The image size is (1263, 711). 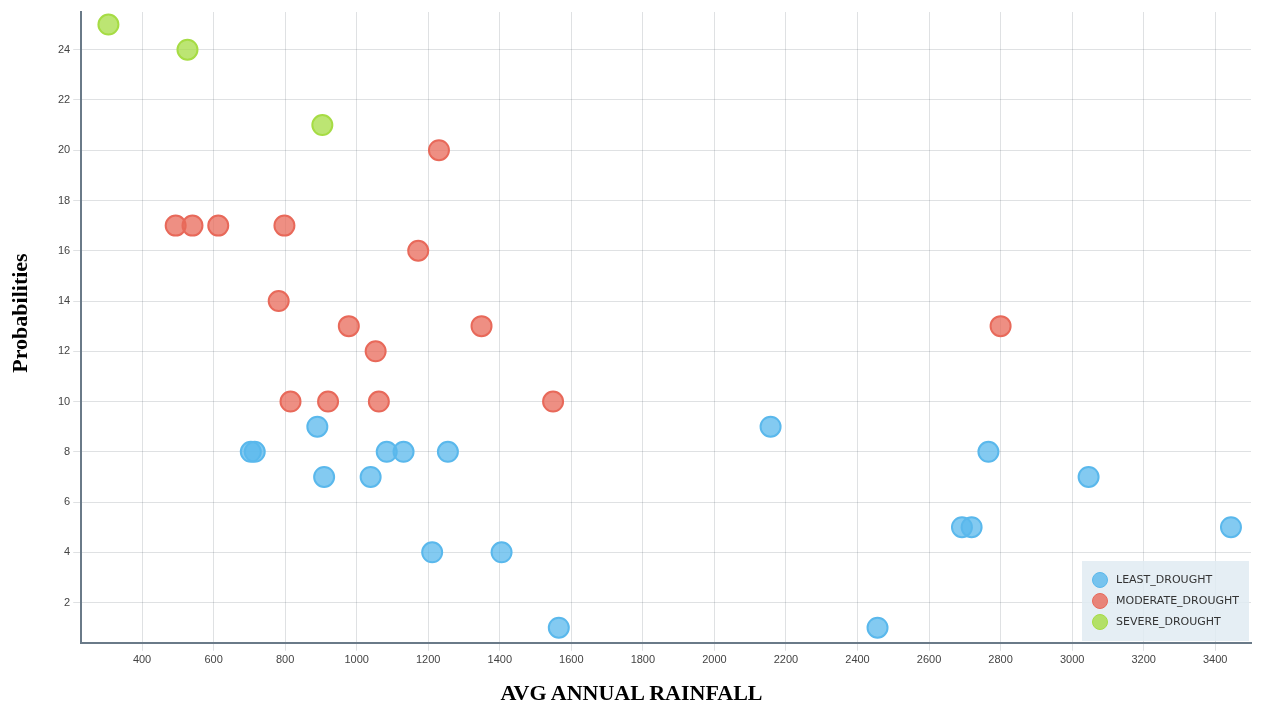 What do you see at coordinates (1072, 659) in the screenshot?
I see `x-tick-label: 3000` at bounding box center [1072, 659].